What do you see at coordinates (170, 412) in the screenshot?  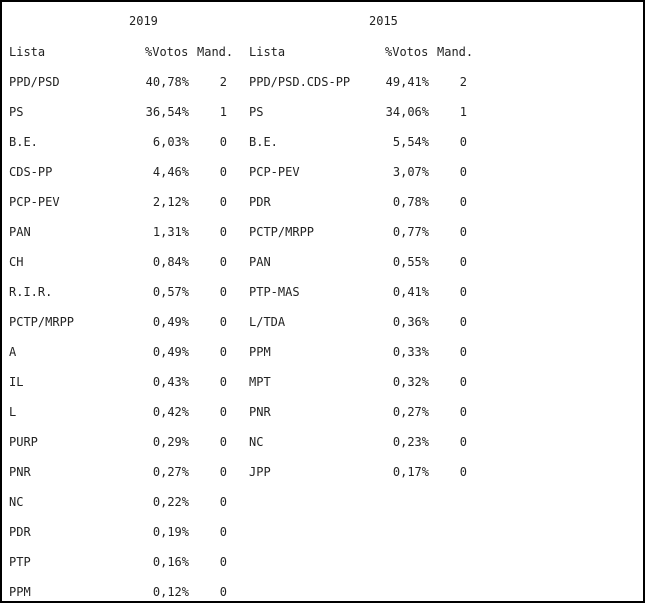 I see `cell-votos: 0,42%` at bounding box center [170, 412].